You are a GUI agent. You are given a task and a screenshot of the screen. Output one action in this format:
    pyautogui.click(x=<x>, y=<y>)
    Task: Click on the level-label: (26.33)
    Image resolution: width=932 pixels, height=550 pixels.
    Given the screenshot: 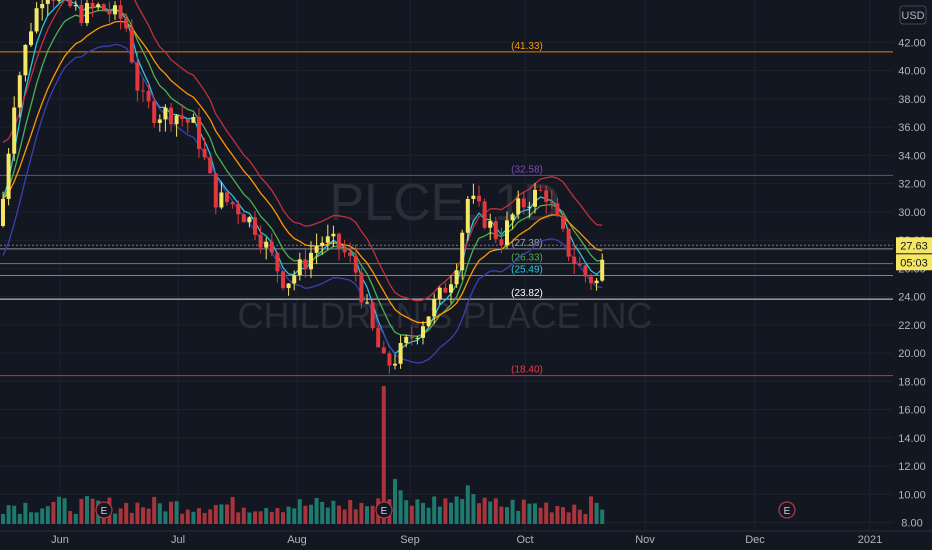 What is the action you would take?
    pyautogui.click(x=527, y=258)
    